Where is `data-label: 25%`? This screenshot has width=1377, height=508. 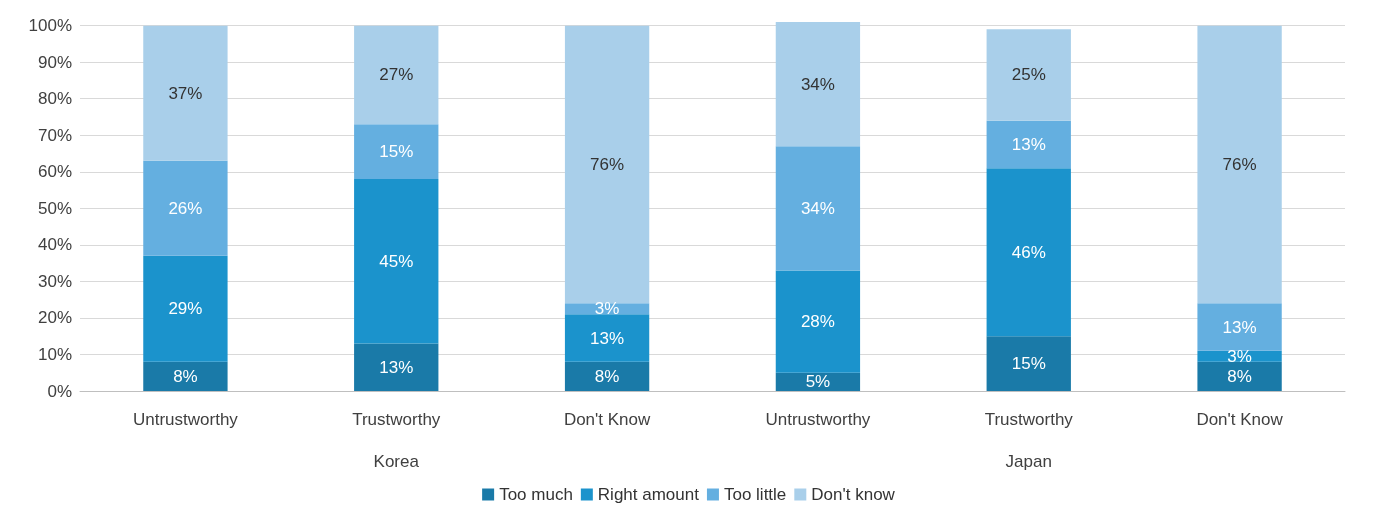
data-label: 25% is located at coordinates (1028, 75).